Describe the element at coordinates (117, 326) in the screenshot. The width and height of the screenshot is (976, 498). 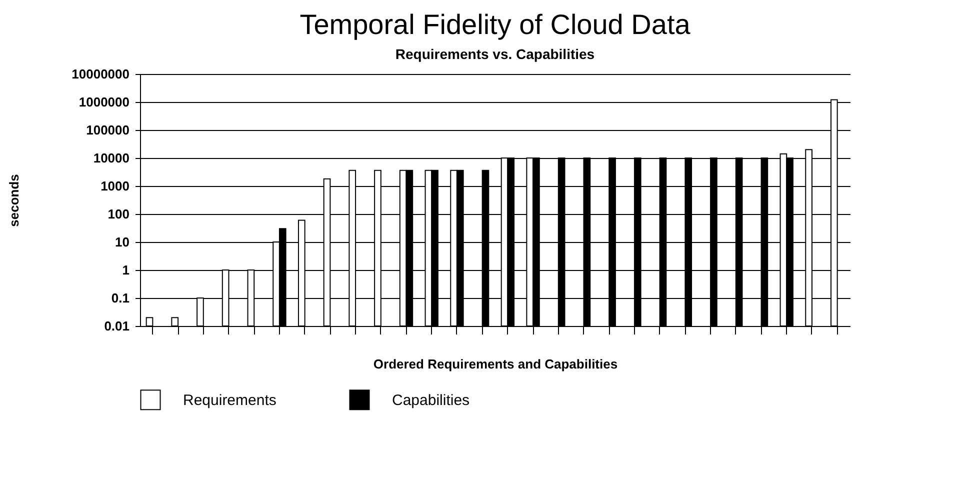
I see `y-tick-label: 0.01` at that location.